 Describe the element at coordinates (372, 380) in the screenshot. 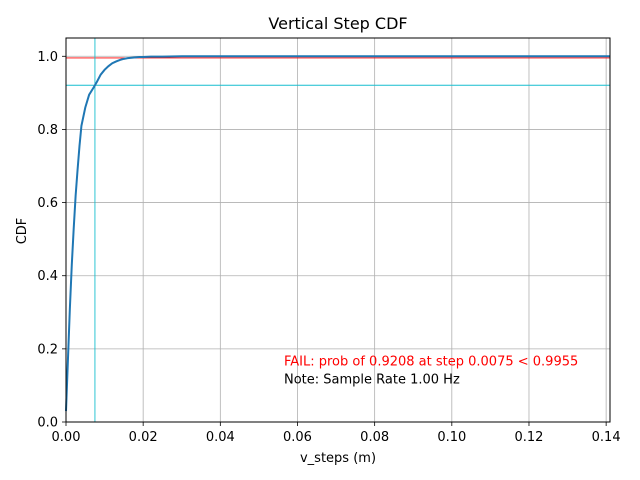

I see `annotation-text: Note: Sample Rate 1.00 Hz` at that location.